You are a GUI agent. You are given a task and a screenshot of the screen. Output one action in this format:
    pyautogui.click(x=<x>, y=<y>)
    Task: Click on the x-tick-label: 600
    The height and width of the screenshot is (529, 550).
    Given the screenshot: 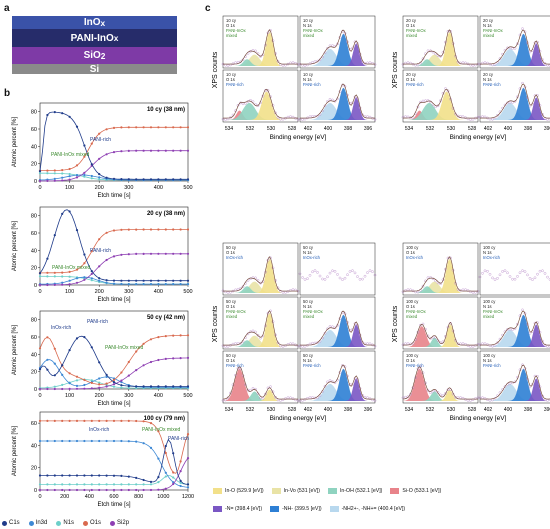 What is the action you would take?
    pyautogui.click(x=113, y=497)
    